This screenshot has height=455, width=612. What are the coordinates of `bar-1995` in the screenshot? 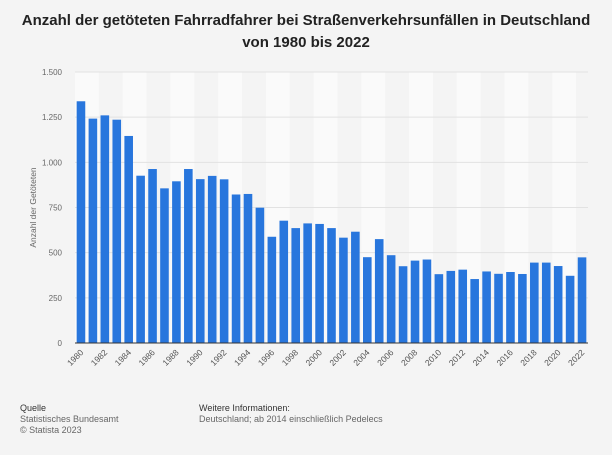 It's located at (260, 275).